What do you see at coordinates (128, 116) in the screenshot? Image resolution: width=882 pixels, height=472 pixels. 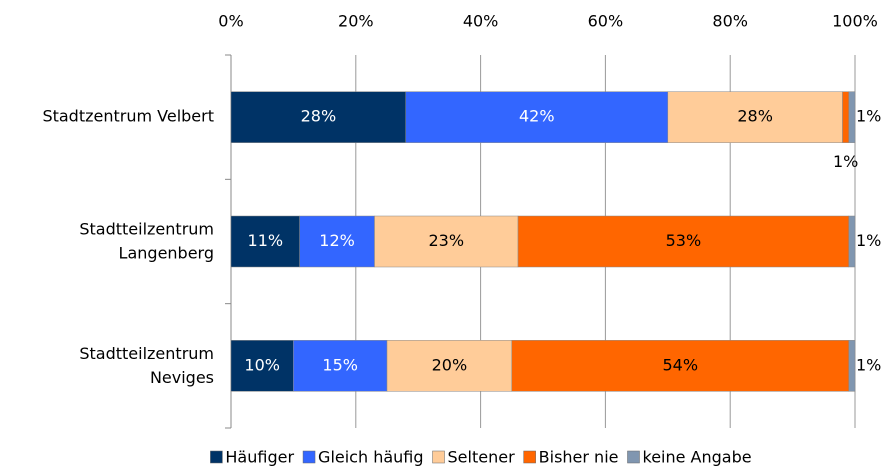 I see `y-tick-label: Stadtzentrum Velbert` at bounding box center [128, 116].